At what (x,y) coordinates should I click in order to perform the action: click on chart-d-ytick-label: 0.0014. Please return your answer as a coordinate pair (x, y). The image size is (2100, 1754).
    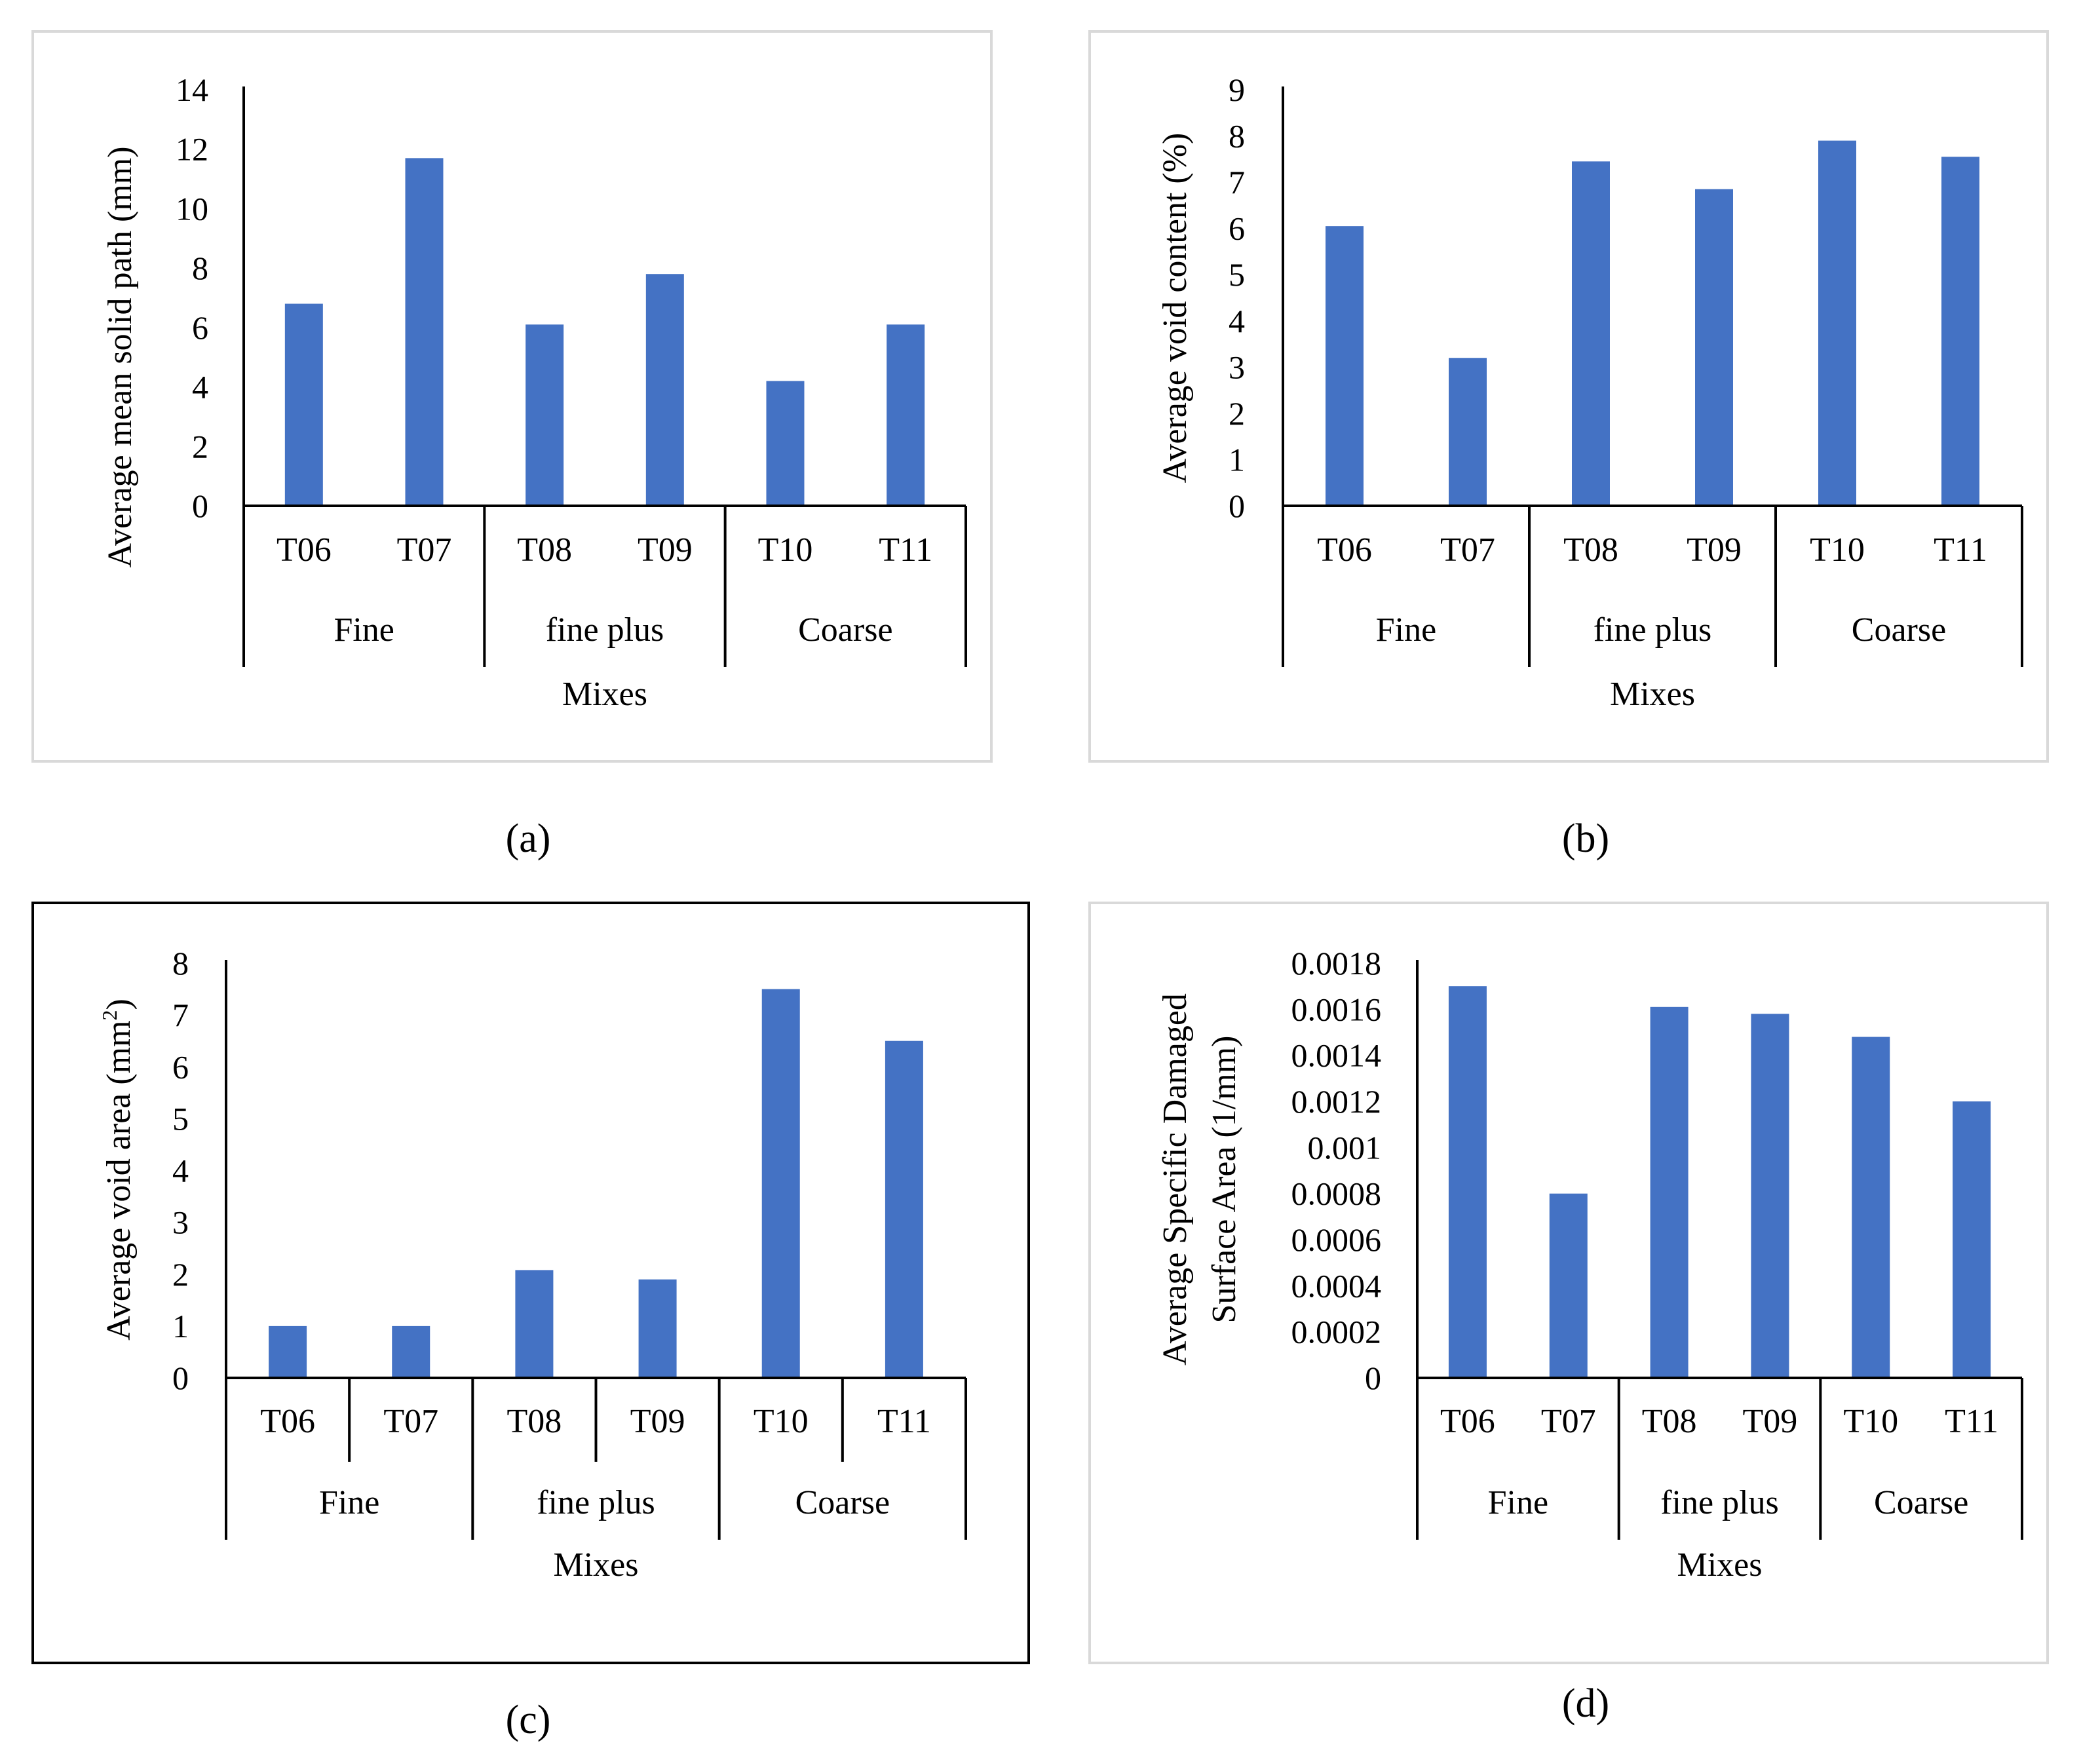
    Looking at the image, I should click on (1336, 1056).